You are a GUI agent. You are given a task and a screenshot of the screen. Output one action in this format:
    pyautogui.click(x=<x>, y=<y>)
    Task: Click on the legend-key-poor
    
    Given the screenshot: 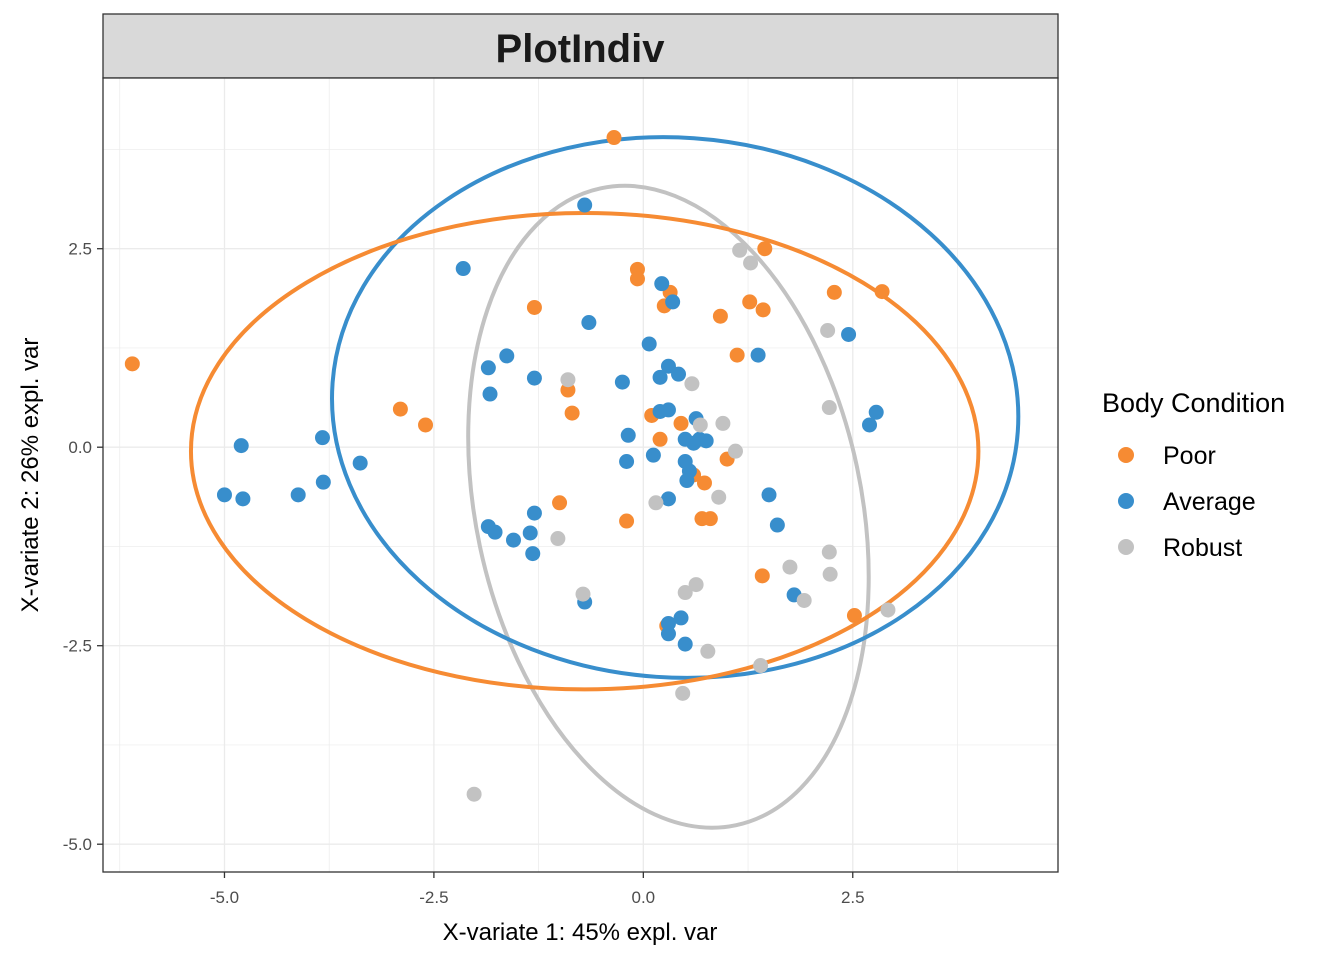 What is the action you would take?
    pyautogui.click(x=1126, y=455)
    